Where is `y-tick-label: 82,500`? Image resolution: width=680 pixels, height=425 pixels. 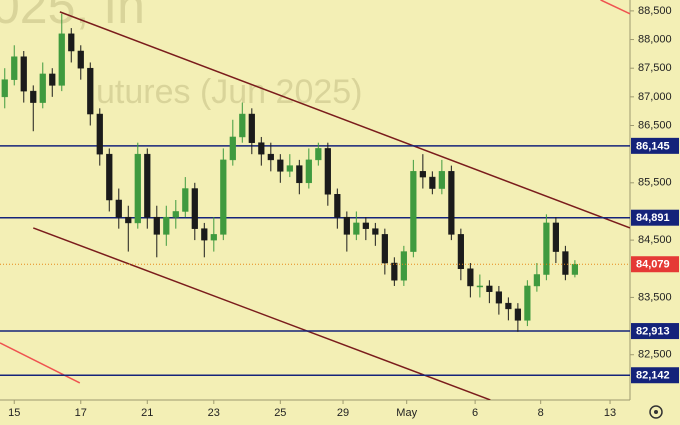
y-tick-label: 82,500 is located at coordinates (655, 355).